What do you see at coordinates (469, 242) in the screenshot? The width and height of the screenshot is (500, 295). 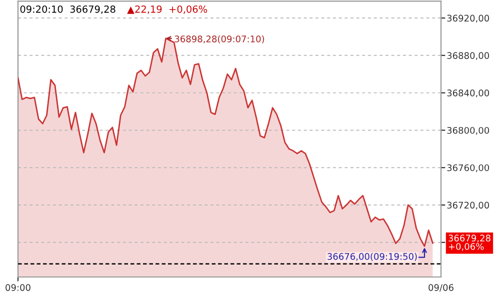 I see `text: 36679,28 +0,06%` at bounding box center [469, 242].